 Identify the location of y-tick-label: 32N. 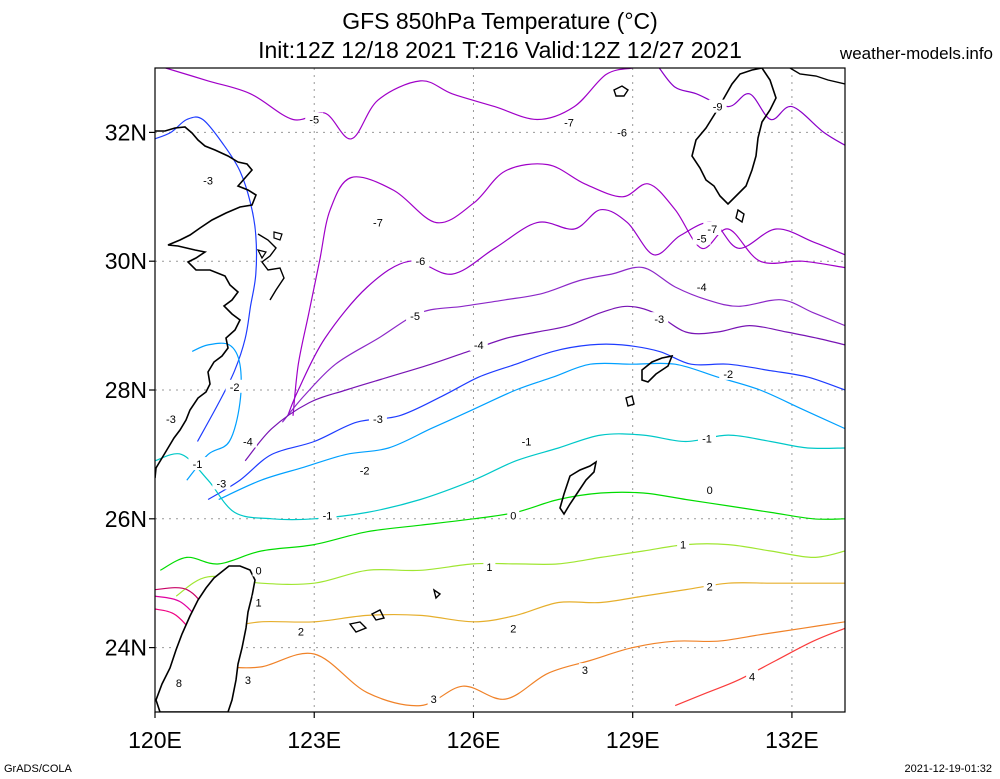
(126, 132).